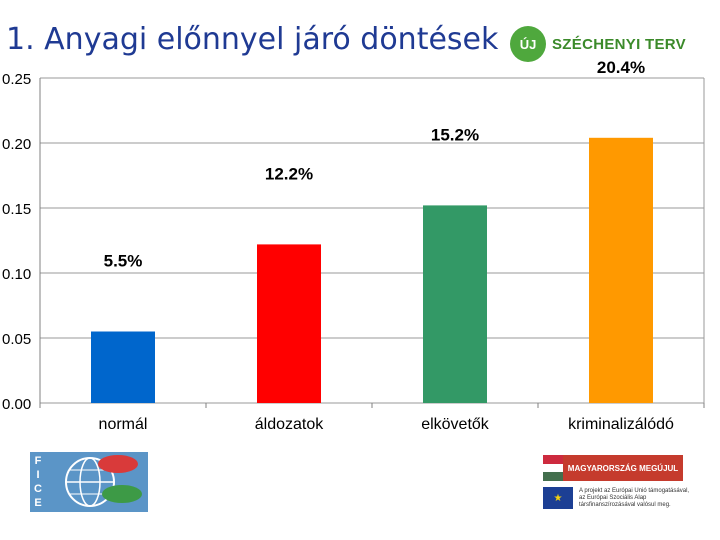 The image size is (720, 540). I want to click on brand-name: SZÉCHENYI TERV, so click(619, 44).